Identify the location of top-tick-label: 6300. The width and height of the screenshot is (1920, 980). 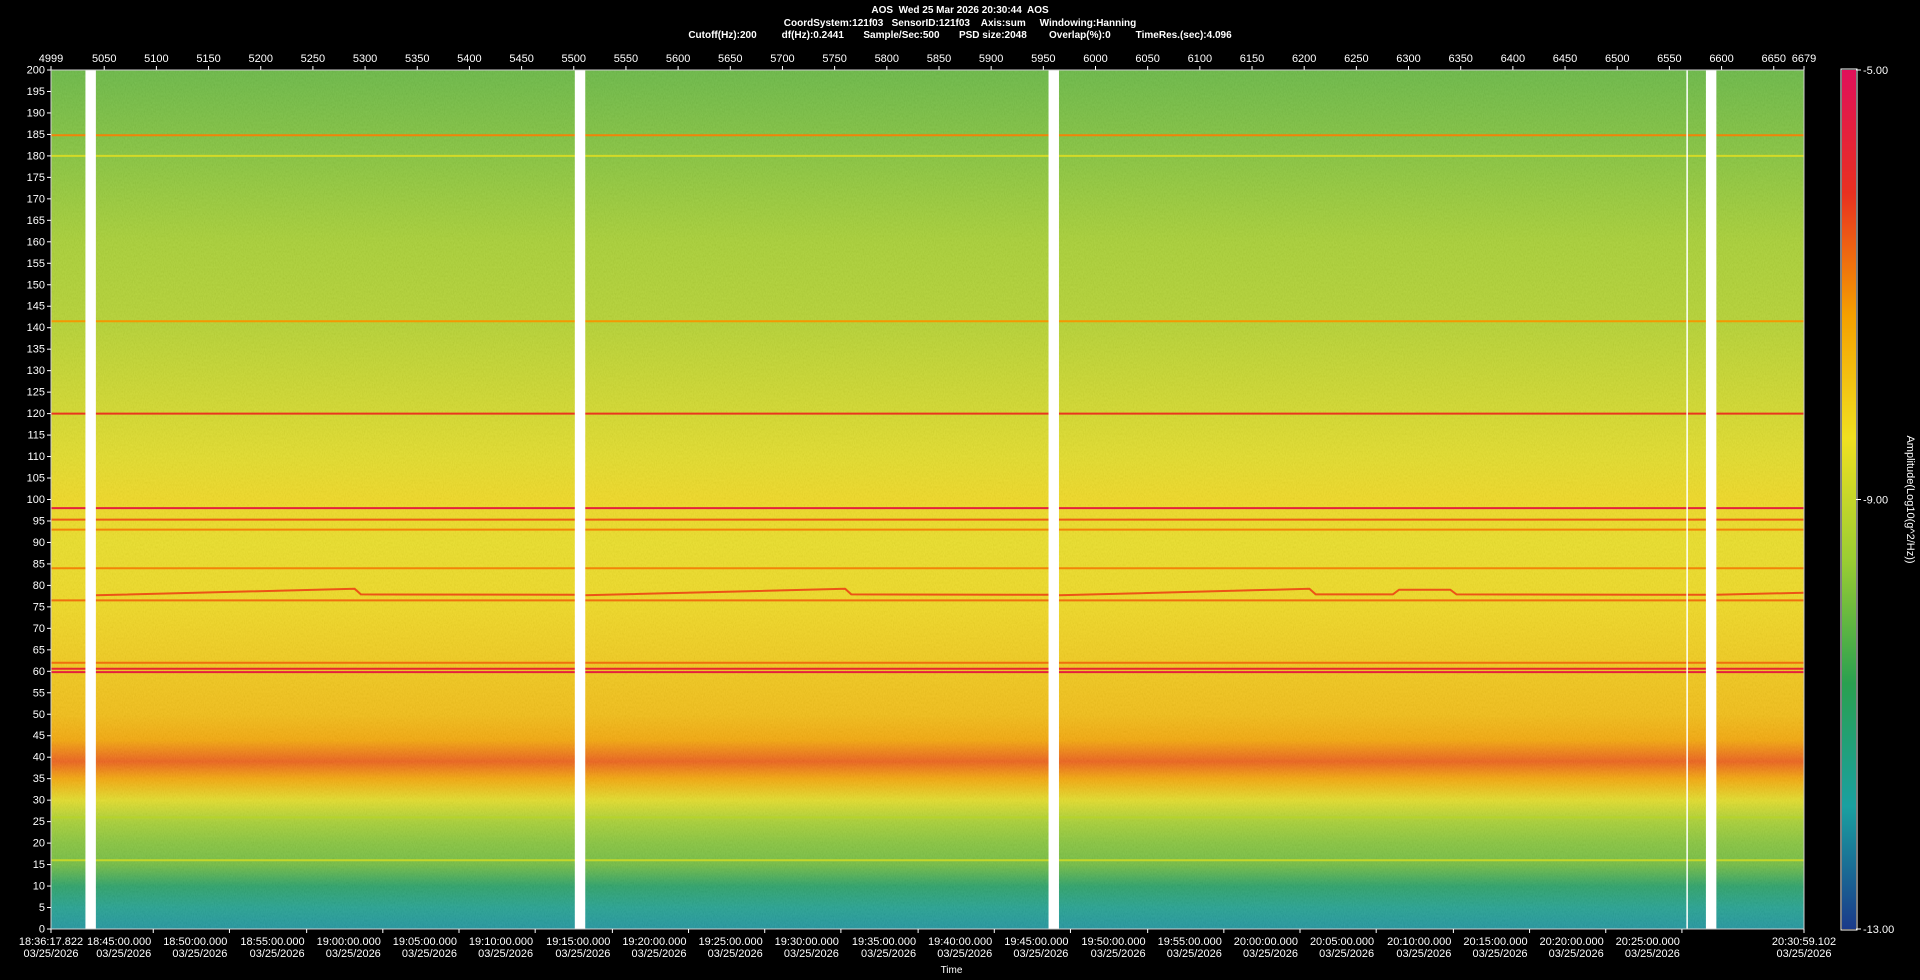
(1408, 59).